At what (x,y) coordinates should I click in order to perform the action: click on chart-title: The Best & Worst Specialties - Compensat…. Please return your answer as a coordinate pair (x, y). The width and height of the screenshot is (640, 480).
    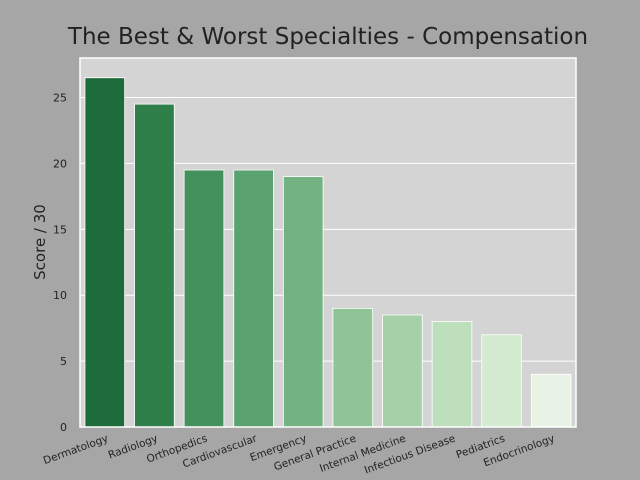
    Looking at the image, I should click on (327, 37).